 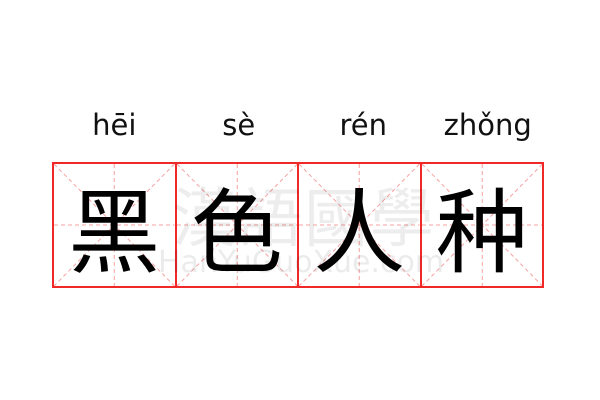 I want to click on character-1: 黑, so click(x=114, y=233).